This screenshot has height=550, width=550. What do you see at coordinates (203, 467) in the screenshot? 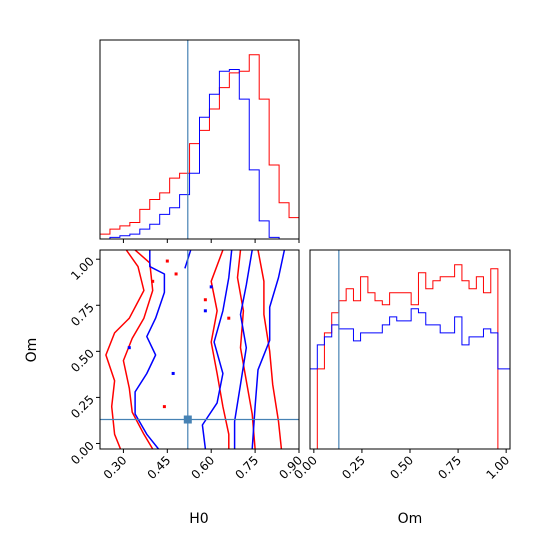
I see `H0-Om-contour-x-tick-label-2: 0.60` at bounding box center [203, 467].